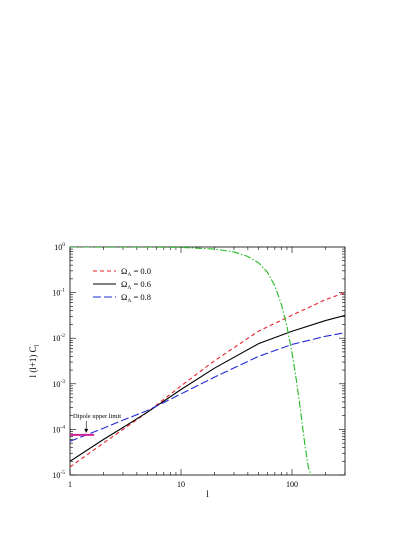 Image resolution: width=415 pixels, height=537 pixels. What do you see at coordinates (136, 285) in the screenshot?
I see `legend-label: ΩΛ = 0.6` at bounding box center [136, 285].